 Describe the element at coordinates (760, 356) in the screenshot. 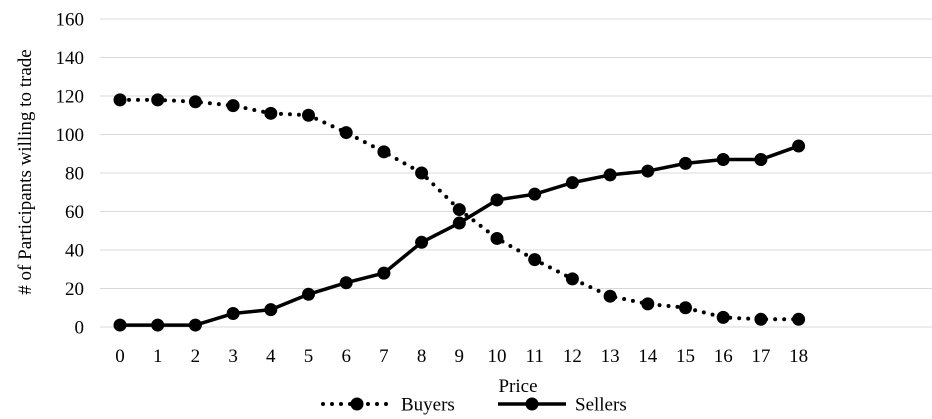

I see `x-tick-label: 17` at that location.